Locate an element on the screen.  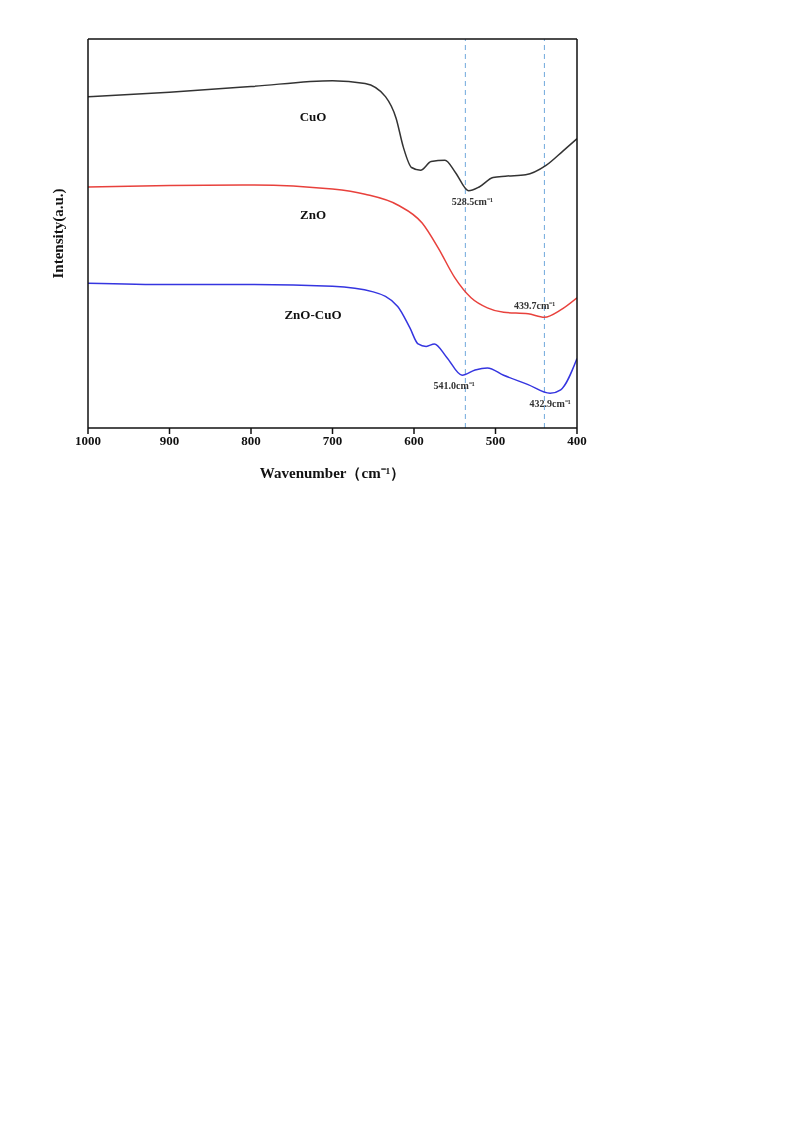
annotation: 439.7cm⁻¹ is located at coordinates (535, 306).